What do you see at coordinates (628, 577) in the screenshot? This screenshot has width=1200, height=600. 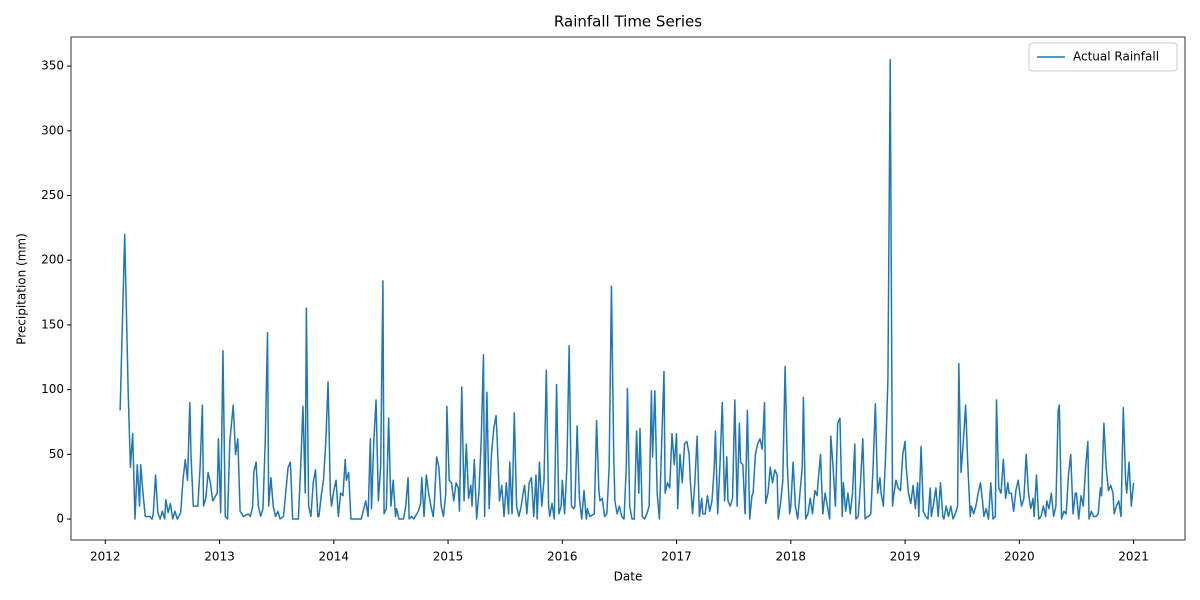 I see `x-axis-label: Date` at bounding box center [628, 577].